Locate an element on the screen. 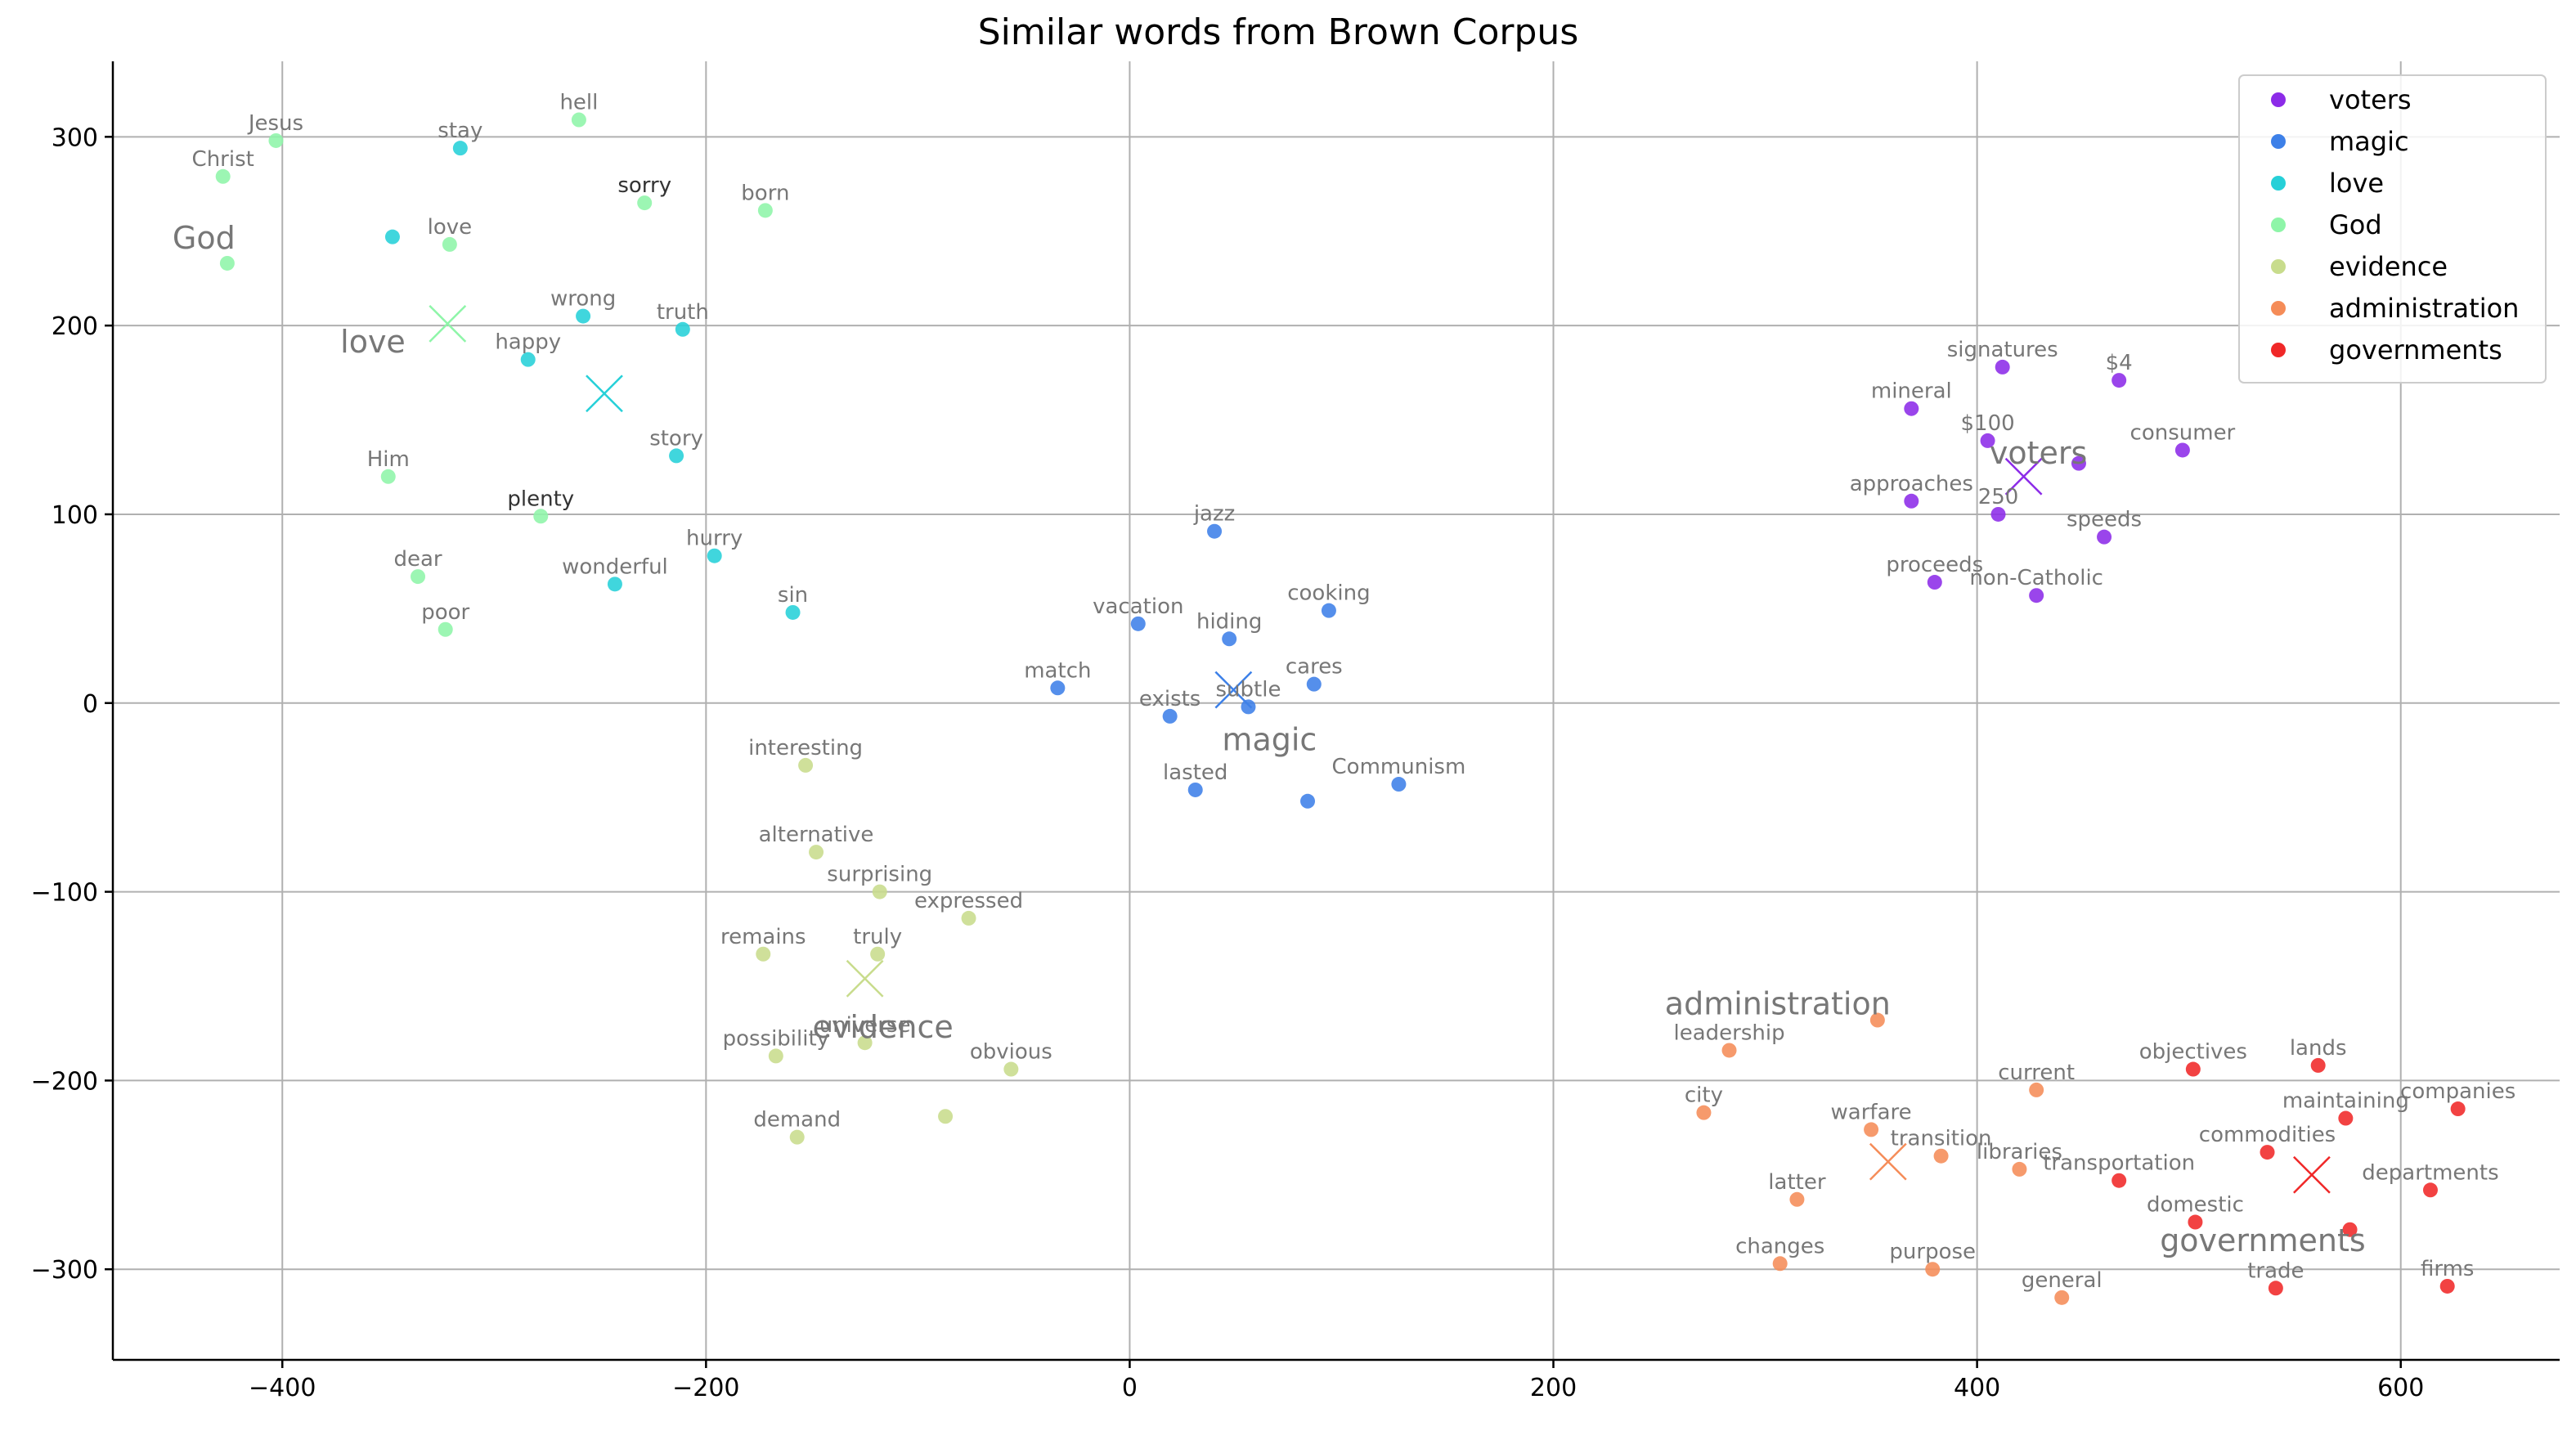  centroid-label: governments is located at coordinates (2262, 1240).